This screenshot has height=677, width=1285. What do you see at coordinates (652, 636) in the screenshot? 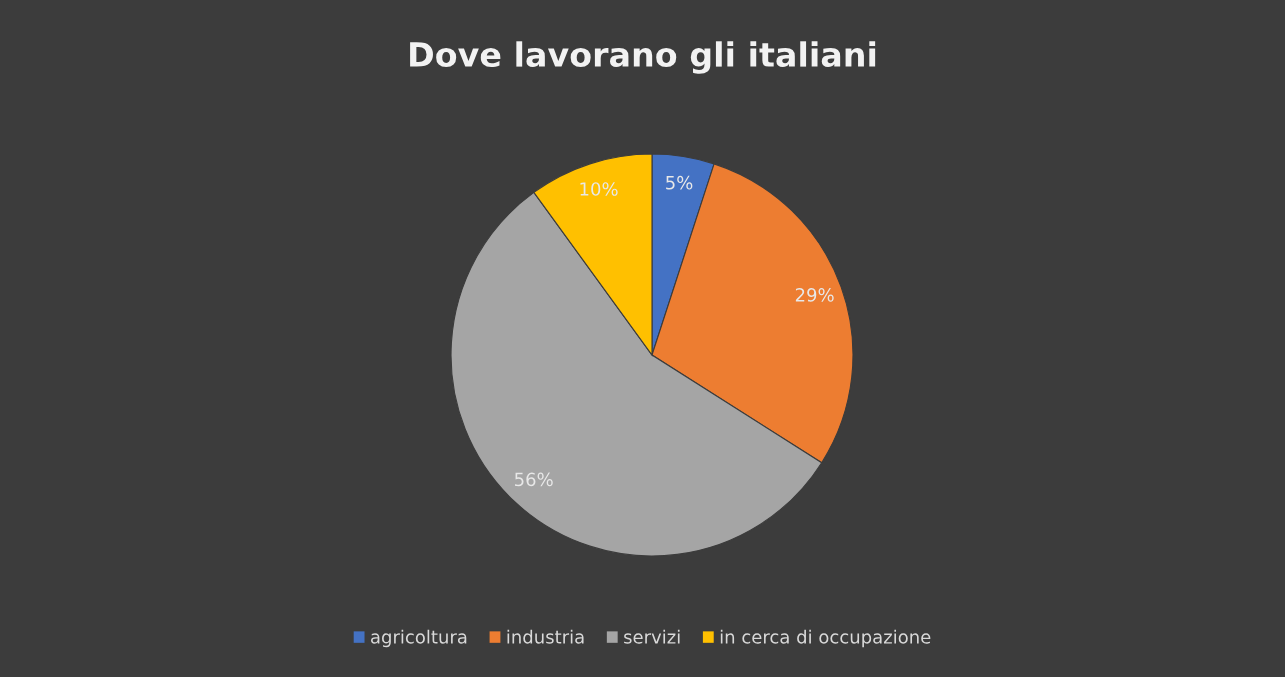
I see `legend-label: servizi` at bounding box center [652, 636].